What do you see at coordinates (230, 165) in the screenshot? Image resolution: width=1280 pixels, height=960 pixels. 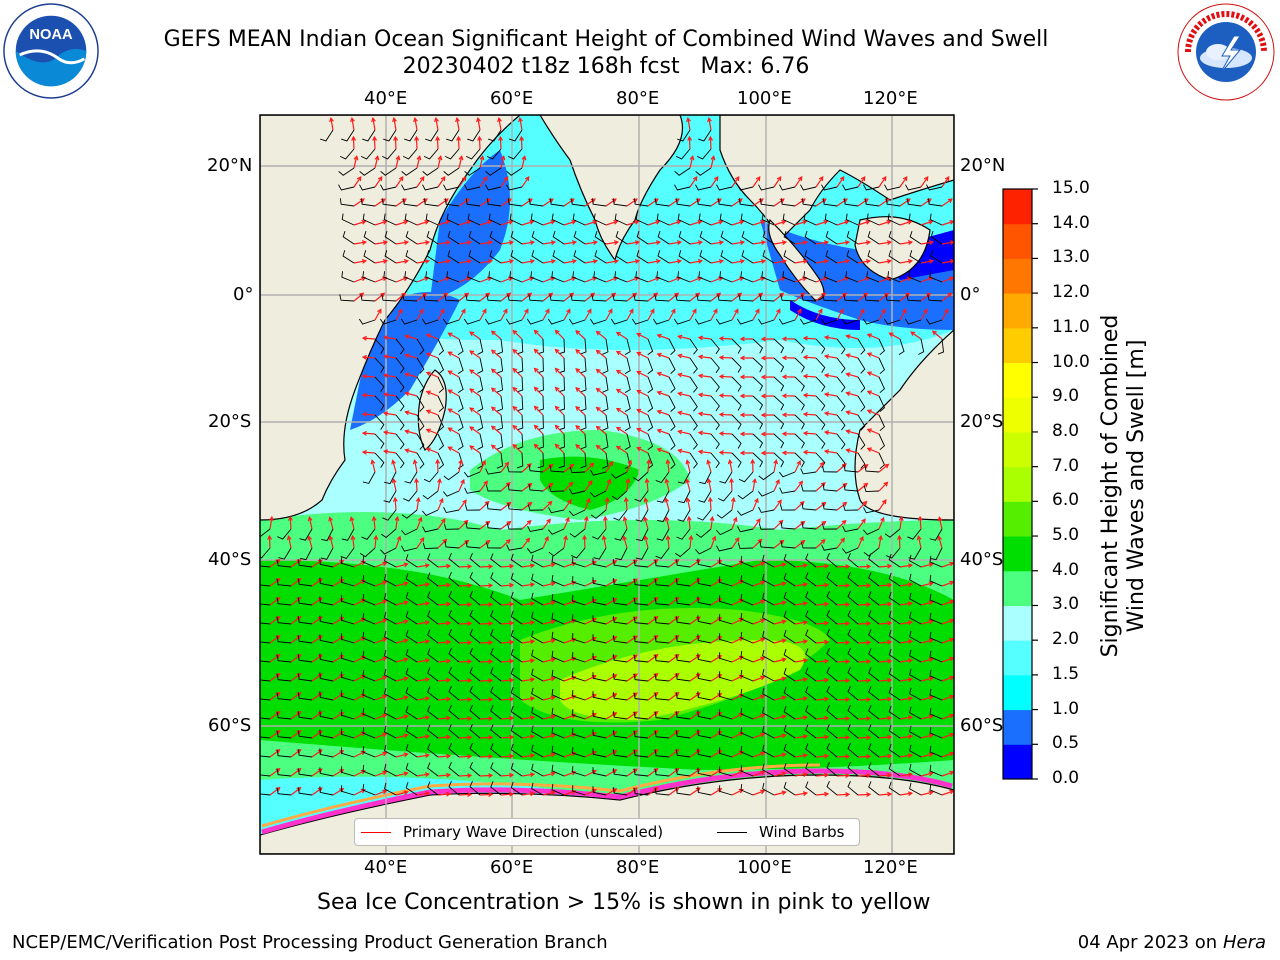 I see `lat-tick-left-20n: 20°N` at bounding box center [230, 165].